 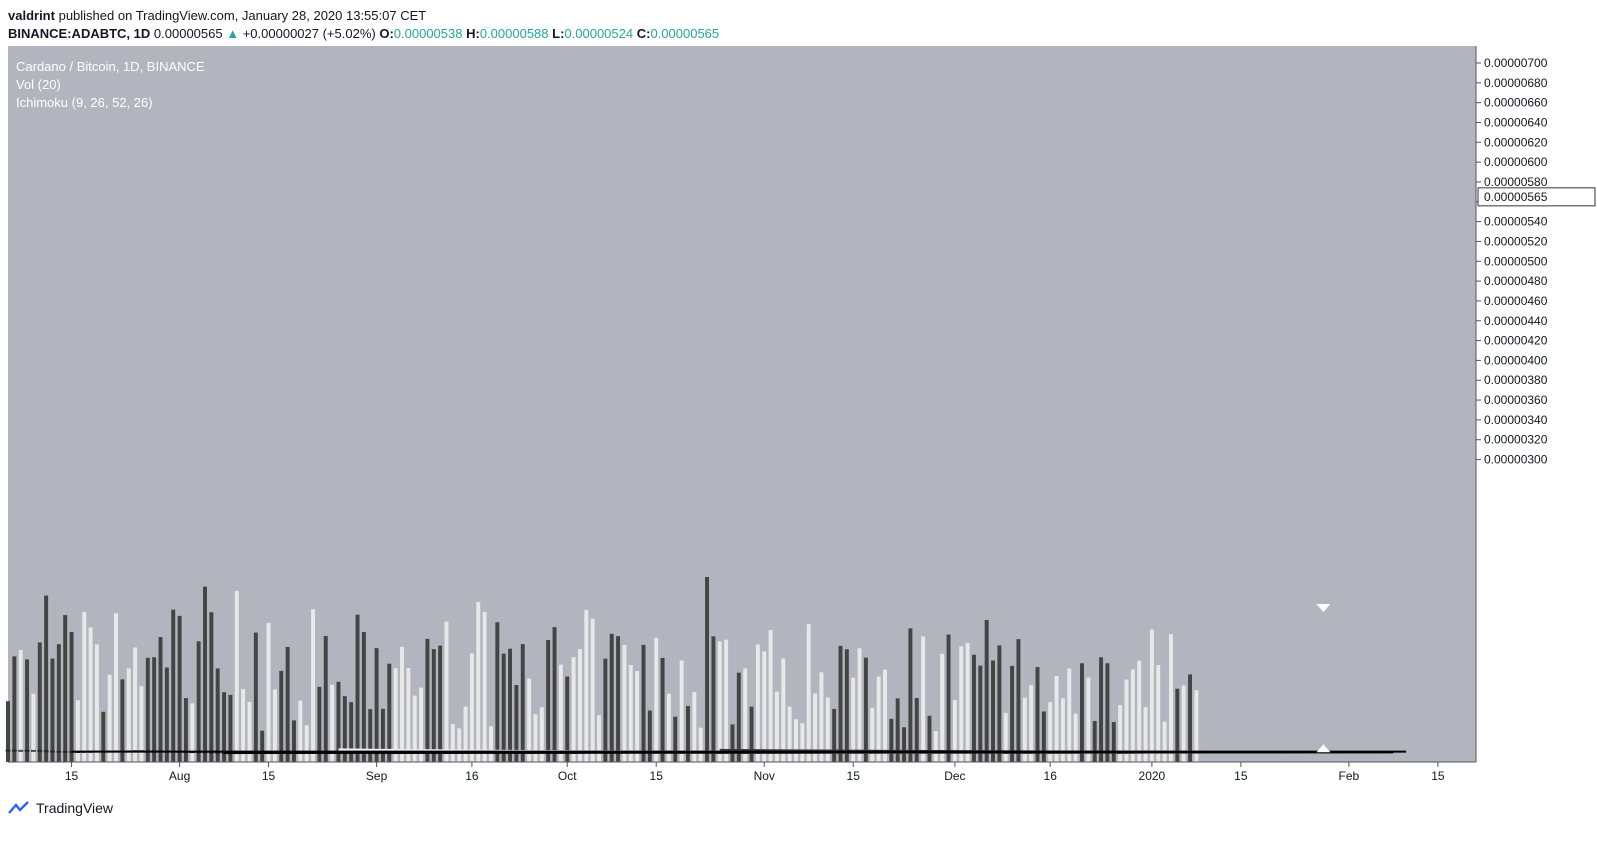 I want to click on price-tick-label: 0.00000400, so click(x=1516, y=360).